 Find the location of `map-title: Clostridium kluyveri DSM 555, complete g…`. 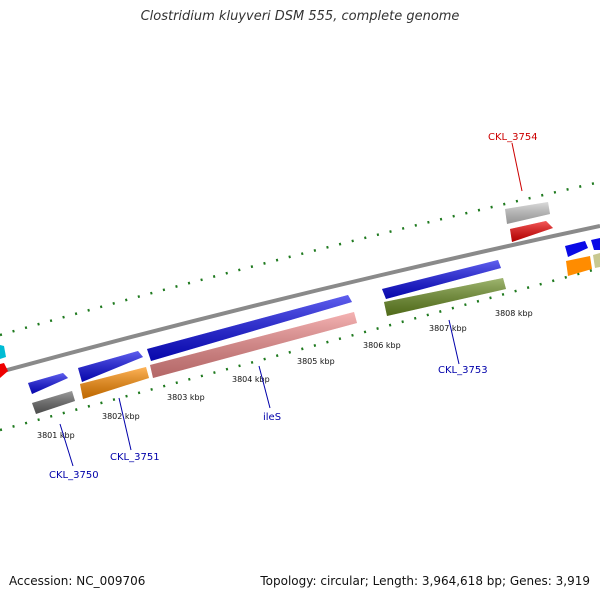

map-title: Clostridium kluyveri DSM 555, complete g… is located at coordinates (300, 16).